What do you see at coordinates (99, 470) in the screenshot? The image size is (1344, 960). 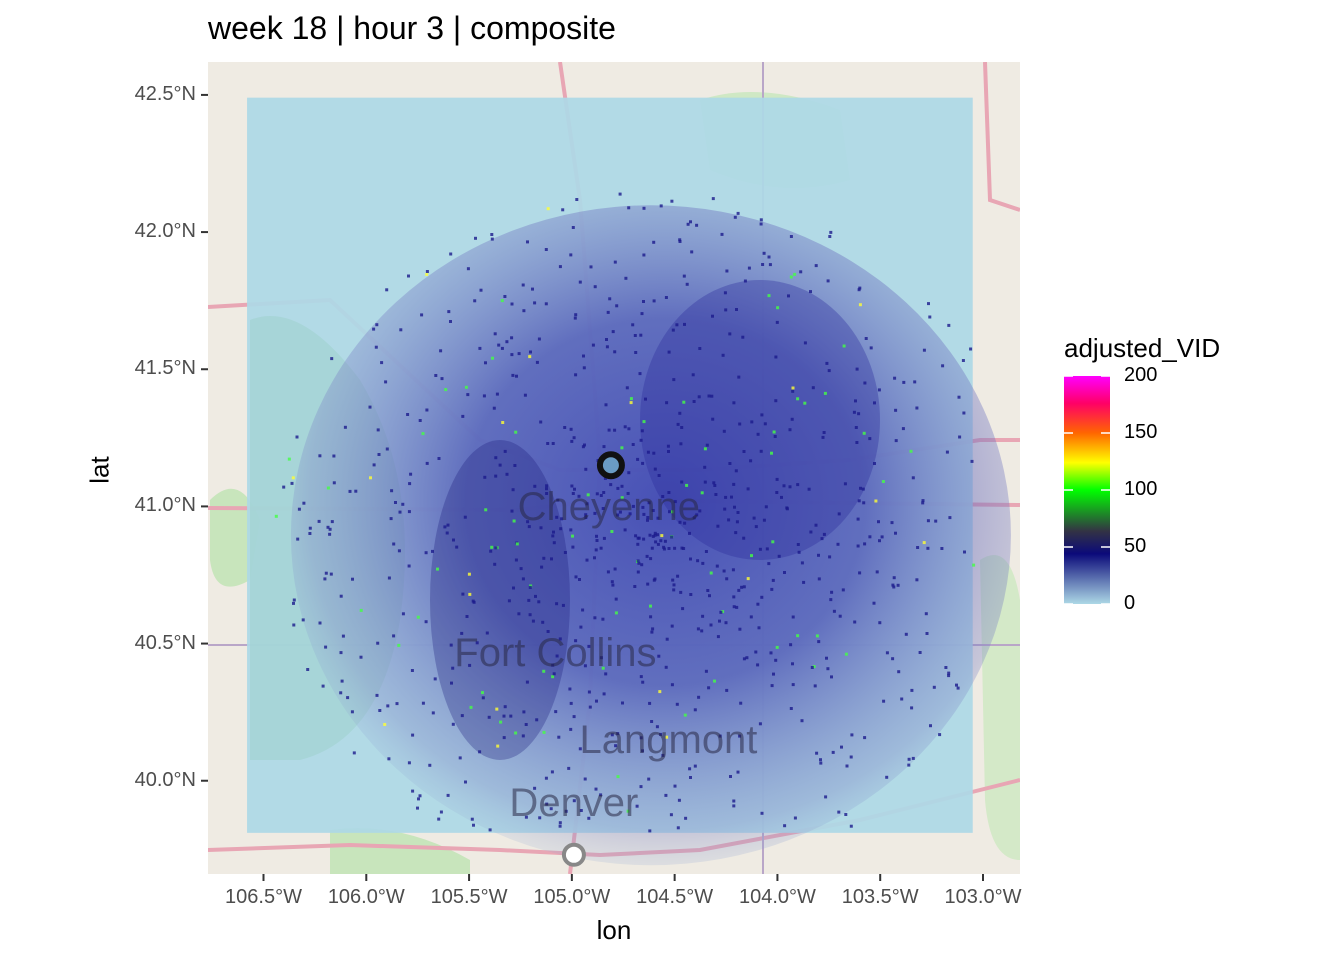 I see `y-axis-label: lat` at bounding box center [99, 470].